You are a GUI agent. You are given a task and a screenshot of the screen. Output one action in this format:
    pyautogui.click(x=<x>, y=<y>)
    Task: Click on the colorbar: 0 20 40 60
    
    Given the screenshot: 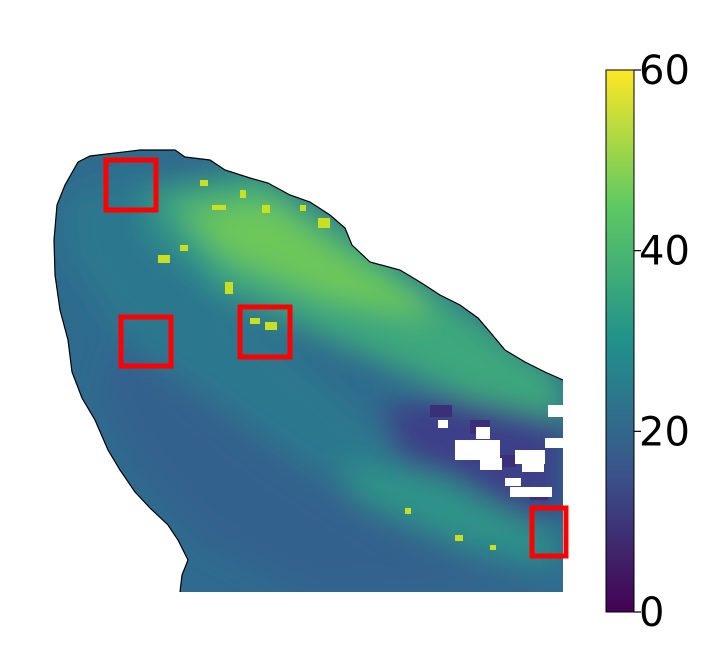 What is the action you would take?
    pyautogui.click(x=647, y=342)
    